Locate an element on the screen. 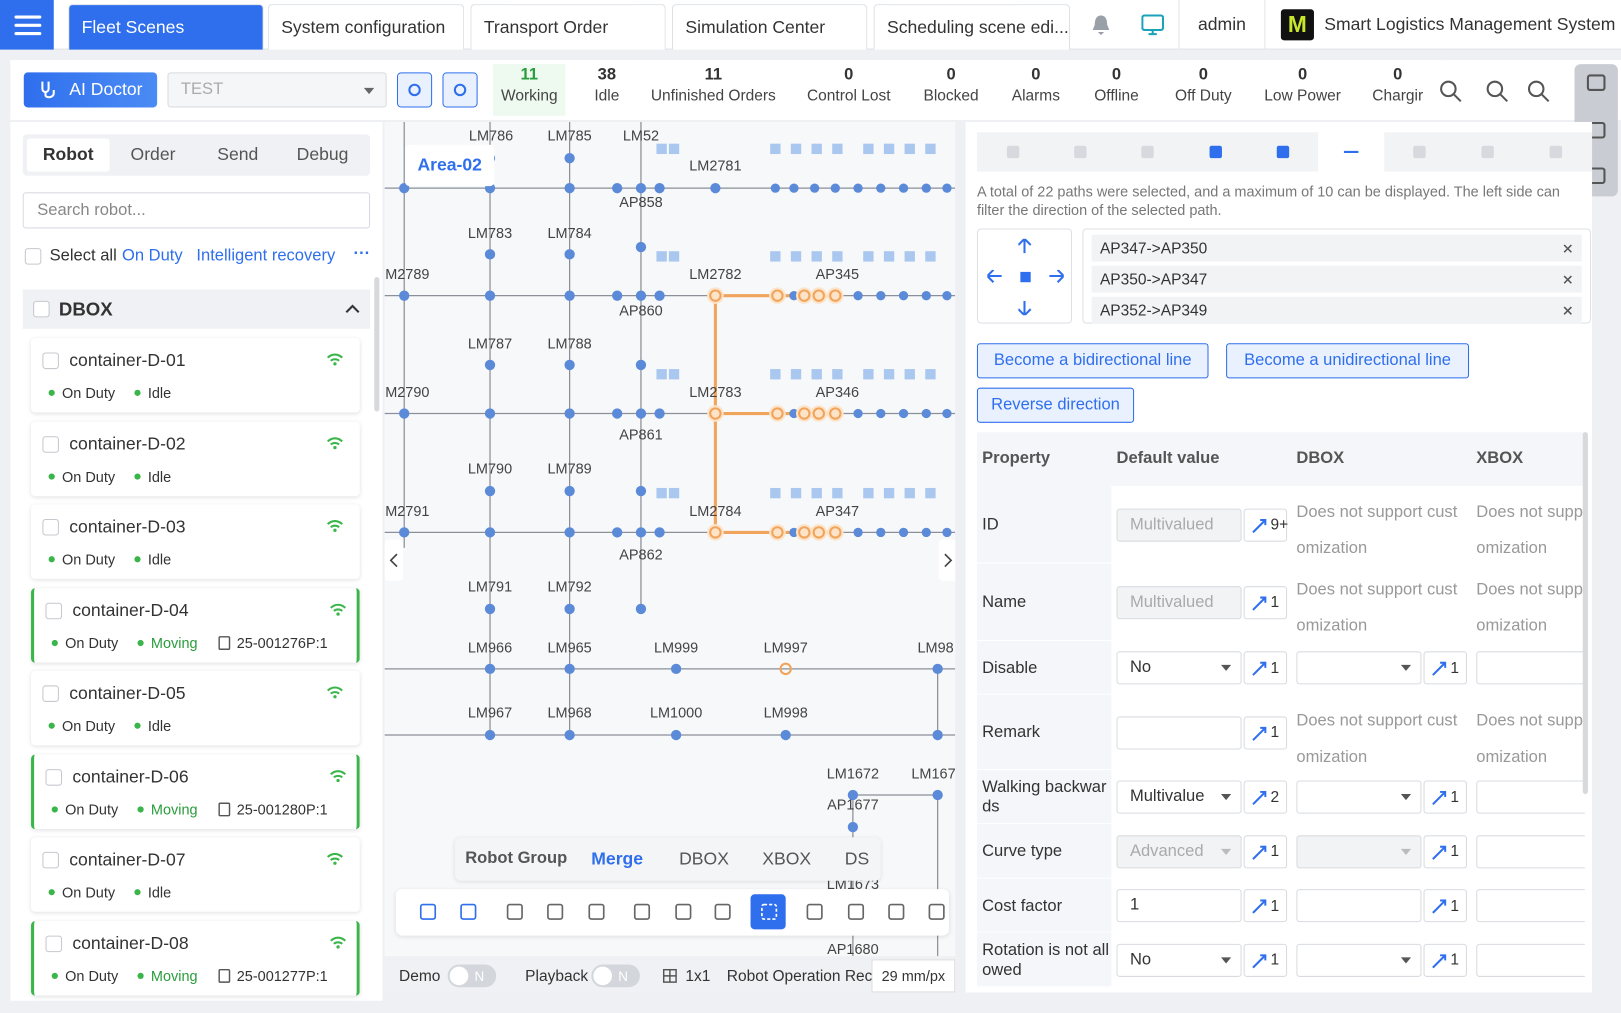 The image size is (1621, 1013). panel-tab: Order is located at coordinates (153, 154).